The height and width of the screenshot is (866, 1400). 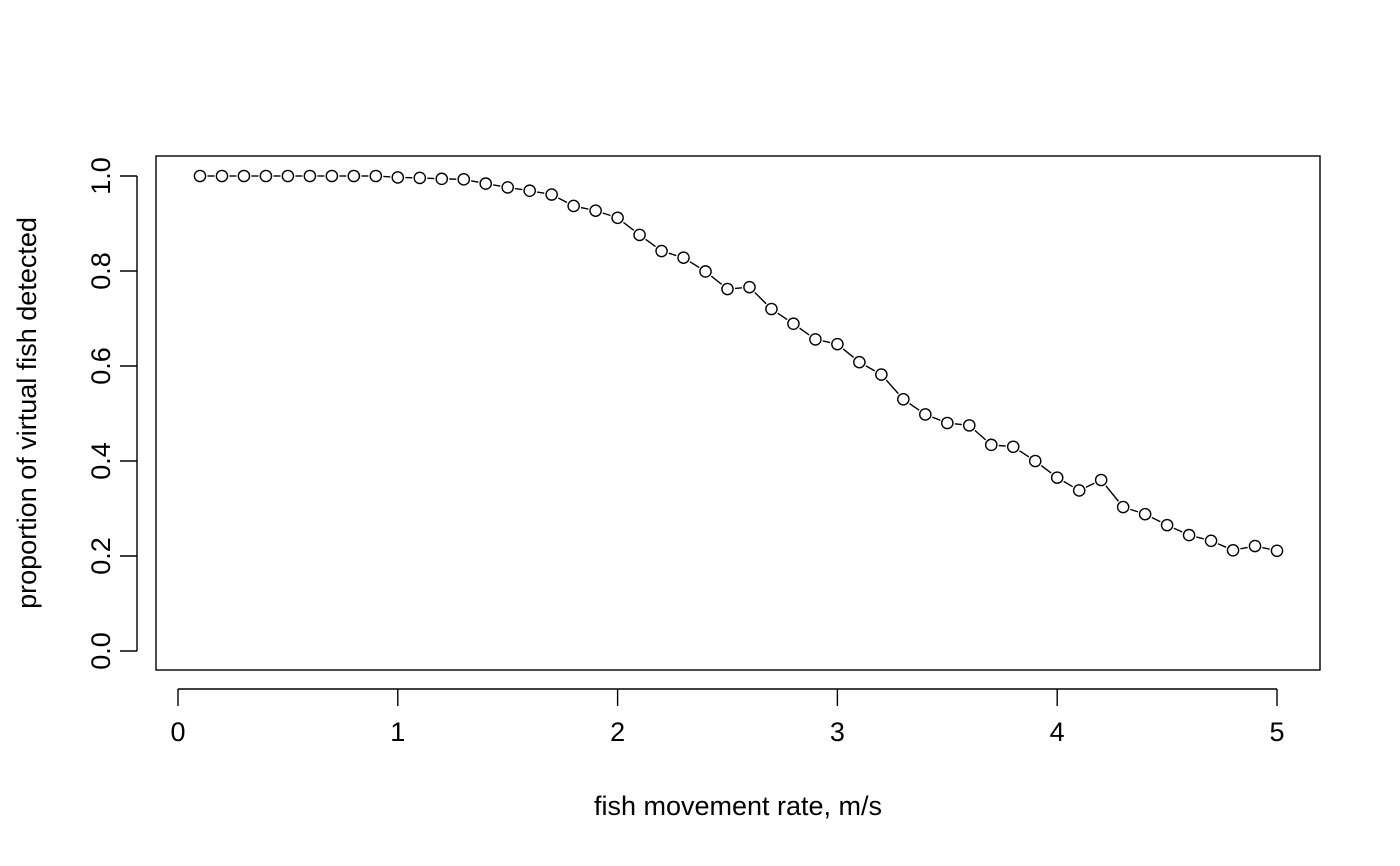 What do you see at coordinates (1276, 732) in the screenshot?
I see `x-tick-label: 5` at bounding box center [1276, 732].